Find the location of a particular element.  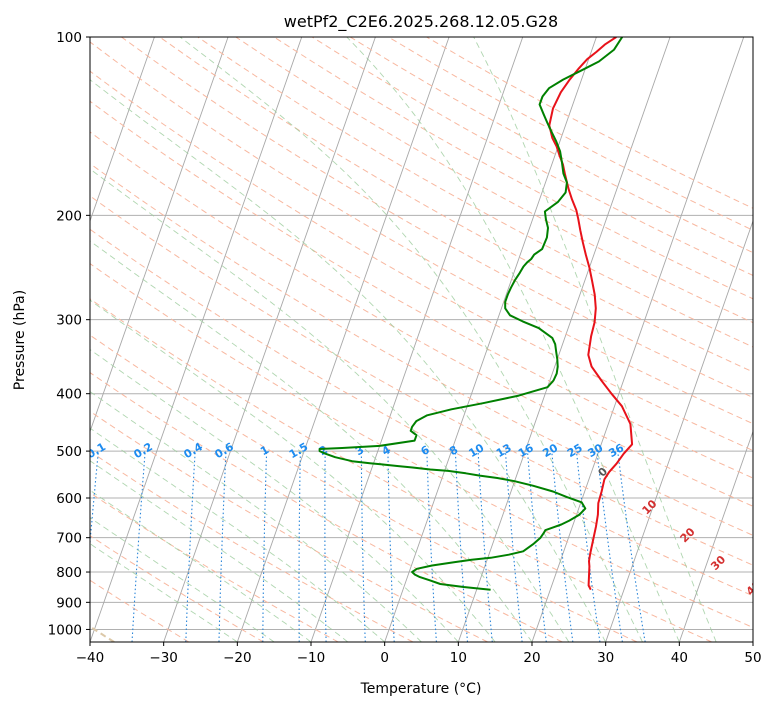

mixing-ratio-label: 0.4 is located at coordinates (194, 450).